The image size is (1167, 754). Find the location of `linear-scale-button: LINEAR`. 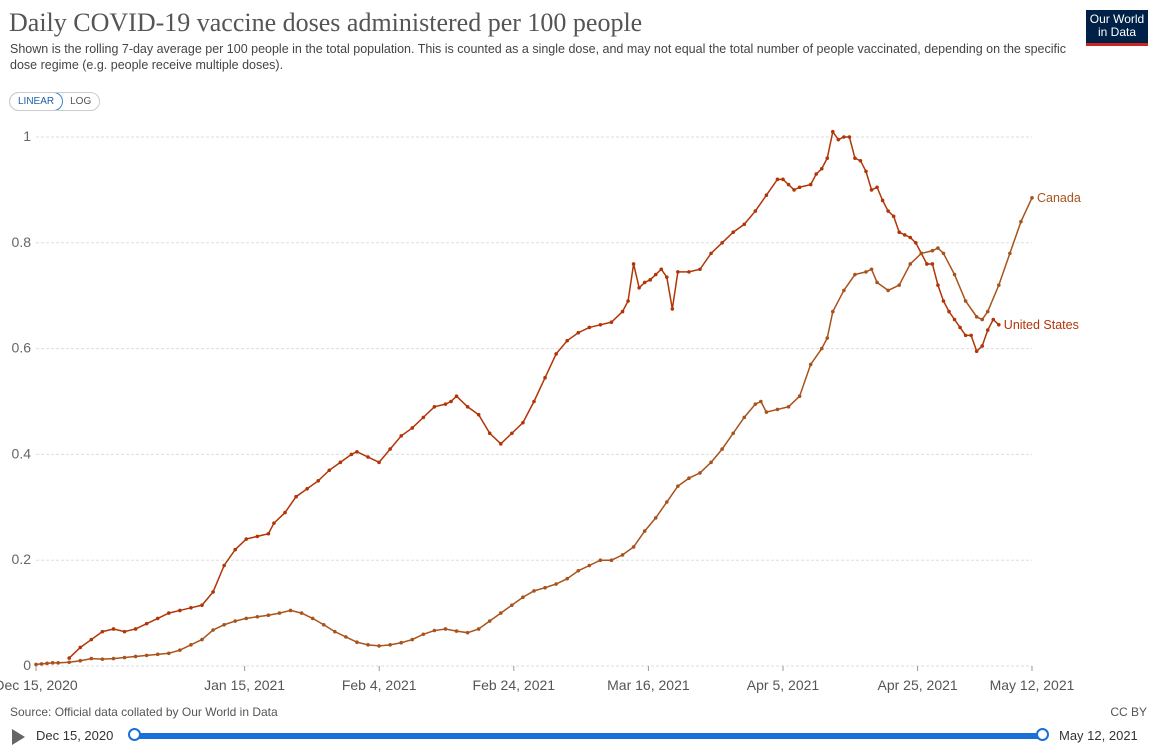

linear-scale-button: LINEAR is located at coordinates (37, 101).